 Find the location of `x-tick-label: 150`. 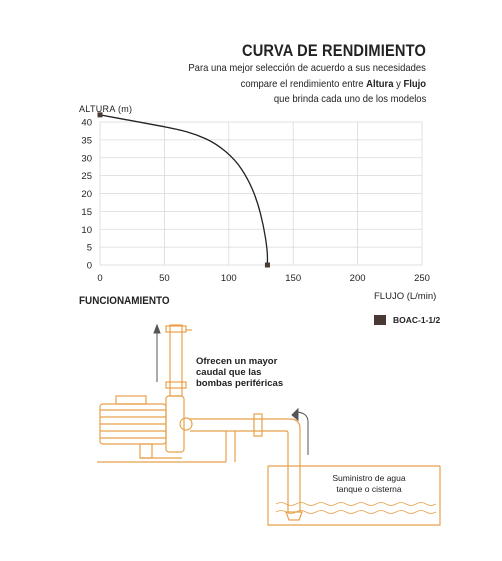

x-tick-label: 150 is located at coordinates (293, 278).